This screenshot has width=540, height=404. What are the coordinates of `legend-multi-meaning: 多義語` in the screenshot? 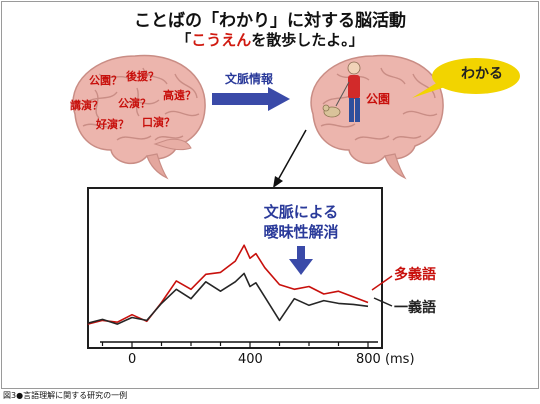 It's located at (415, 275).